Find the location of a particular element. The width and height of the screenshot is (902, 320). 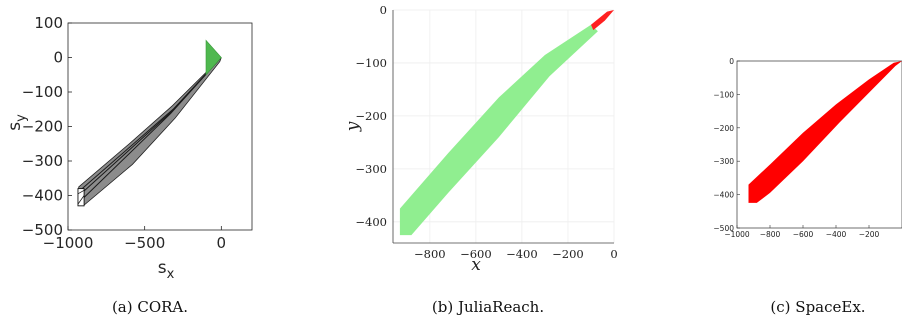

x-axis-label-subscript: x is located at coordinates (171, 274).